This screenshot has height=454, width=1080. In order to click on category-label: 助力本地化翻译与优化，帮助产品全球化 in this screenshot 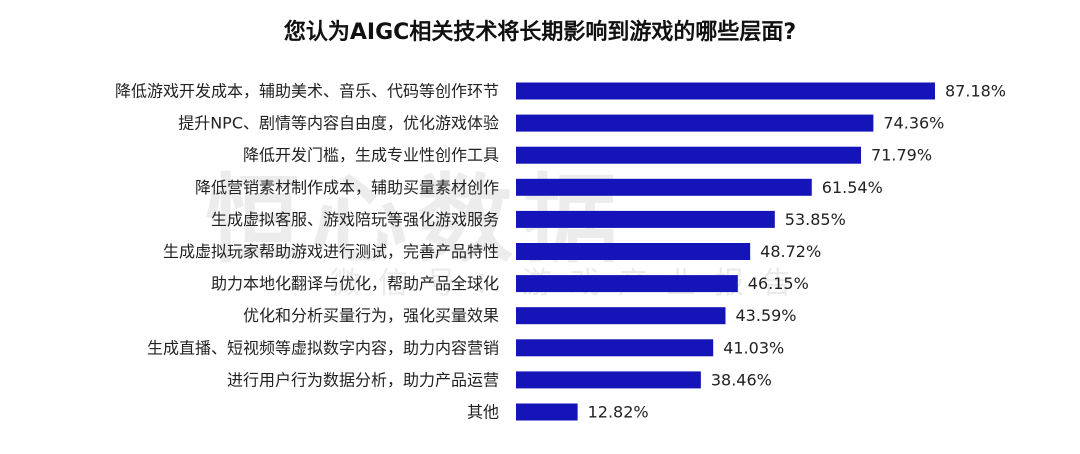, I will do `click(355, 283)`.